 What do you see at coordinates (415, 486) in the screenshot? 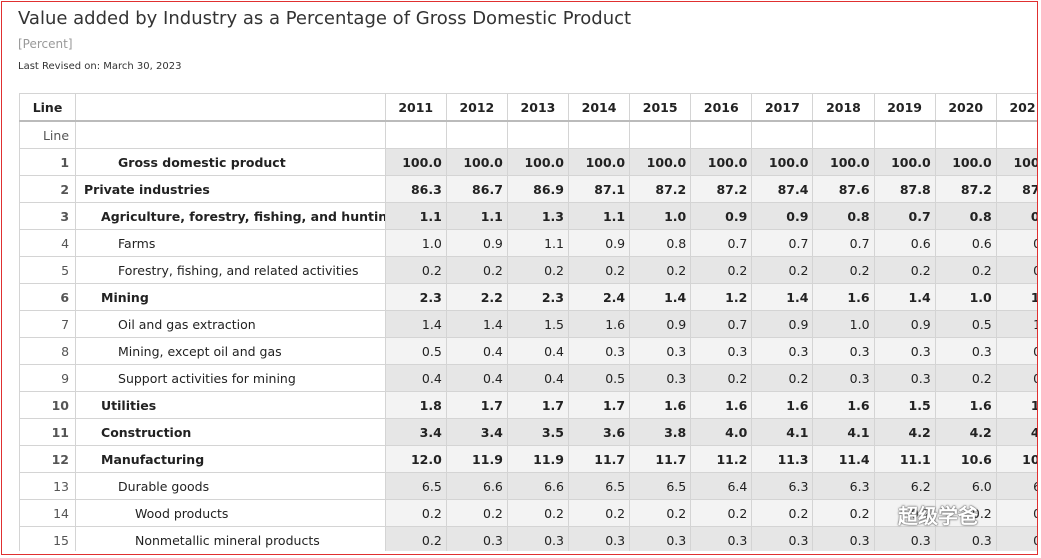
I see `value-cell: 6.5` at bounding box center [415, 486].